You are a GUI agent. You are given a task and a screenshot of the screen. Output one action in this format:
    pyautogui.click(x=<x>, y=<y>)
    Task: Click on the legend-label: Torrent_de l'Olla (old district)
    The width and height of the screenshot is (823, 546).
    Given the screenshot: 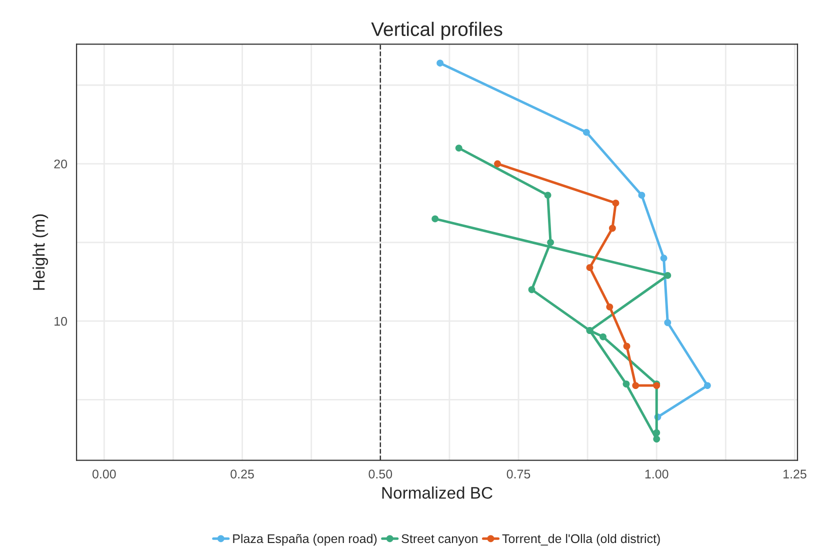 What is the action you would take?
    pyautogui.click(x=581, y=540)
    